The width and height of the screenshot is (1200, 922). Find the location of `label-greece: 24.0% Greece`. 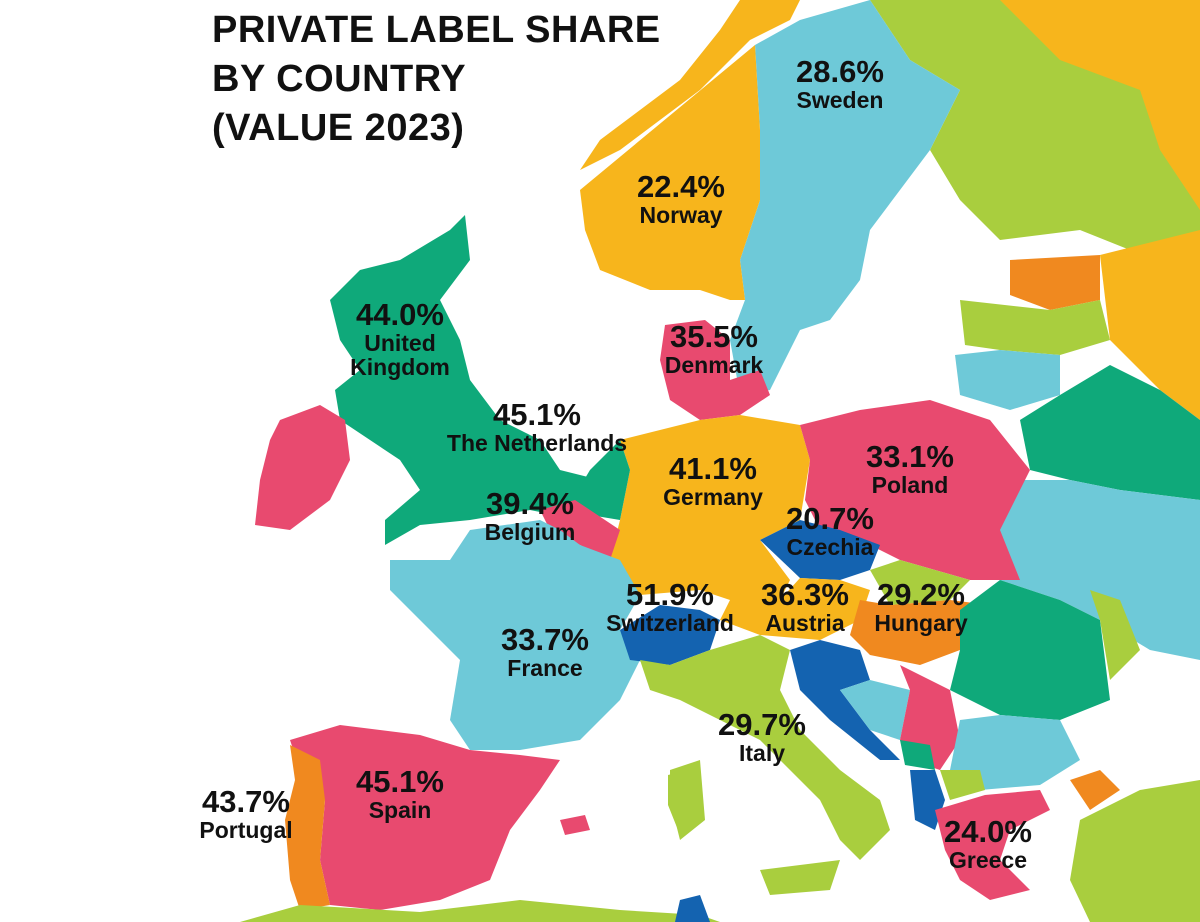

label-greece: 24.0% Greece is located at coordinates (988, 843).